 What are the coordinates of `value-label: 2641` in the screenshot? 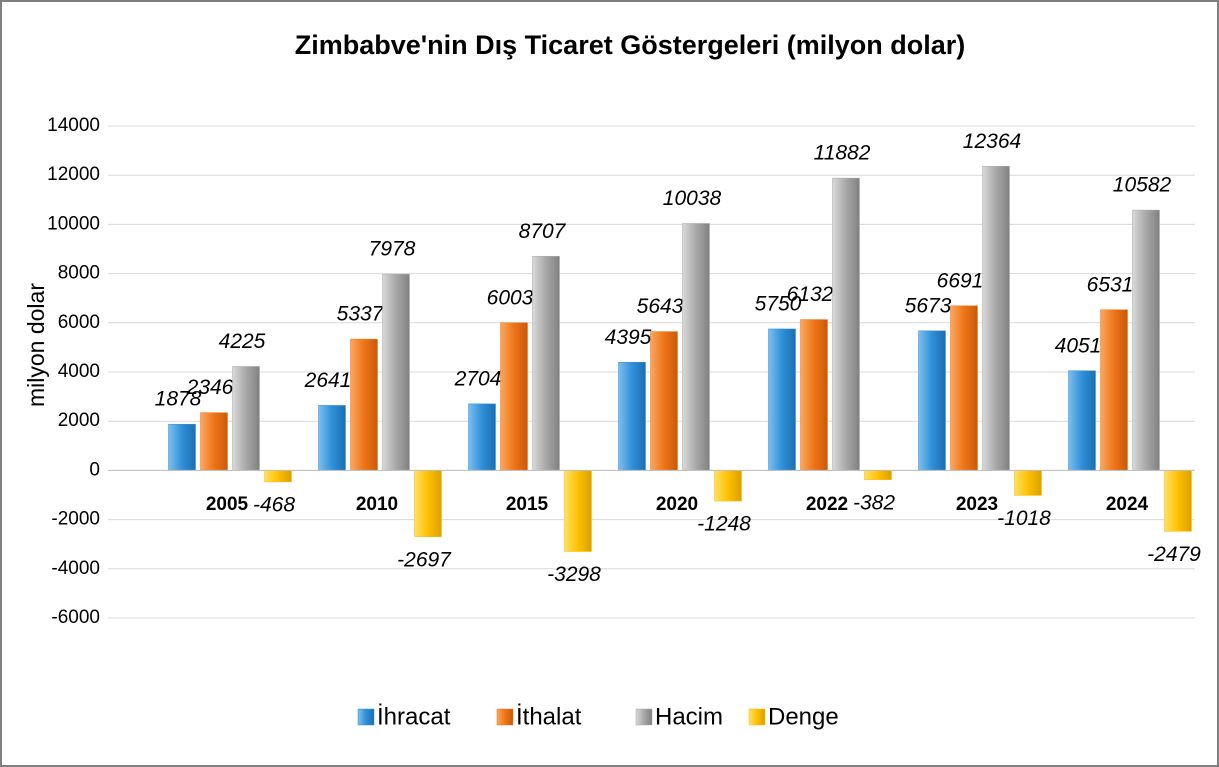 It's located at (328, 380).